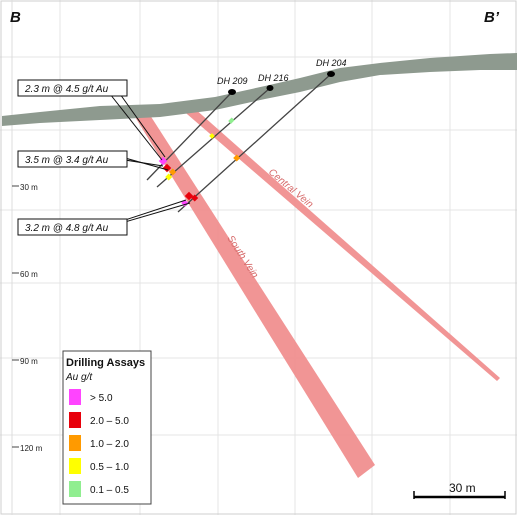 Image resolution: width=517 pixels, height=520 pixels. I want to click on hole-label-dh209: DH 209, so click(232, 81).